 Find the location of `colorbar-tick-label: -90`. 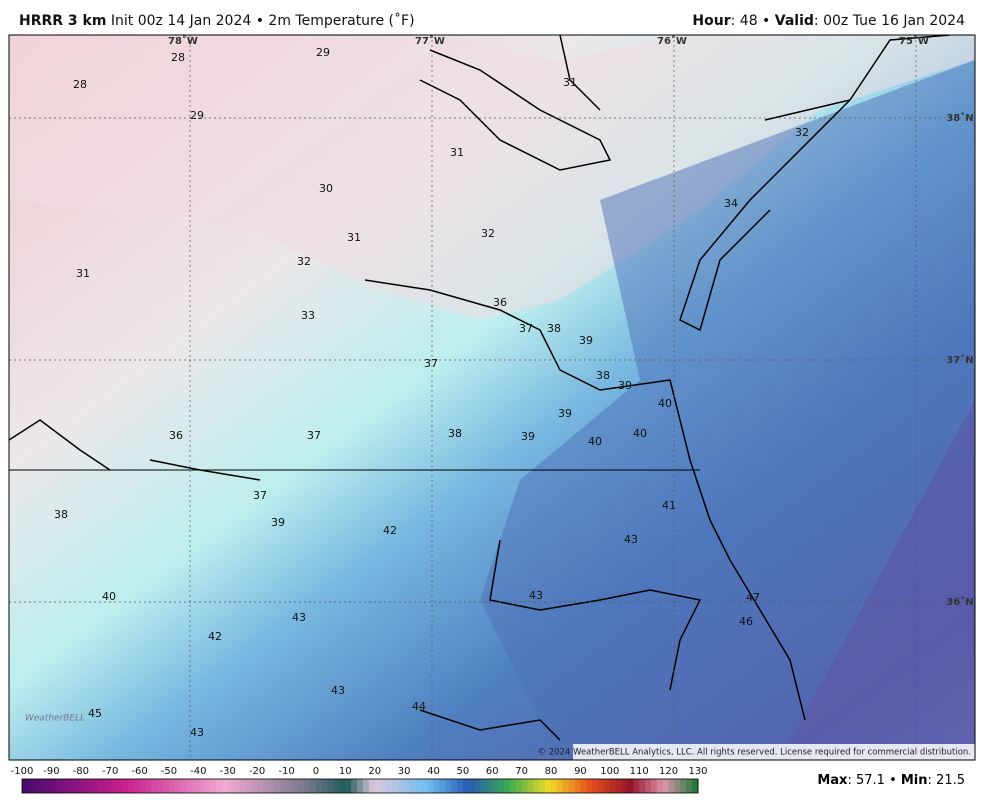

colorbar-tick-label: -90 is located at coordinates (51, 771).